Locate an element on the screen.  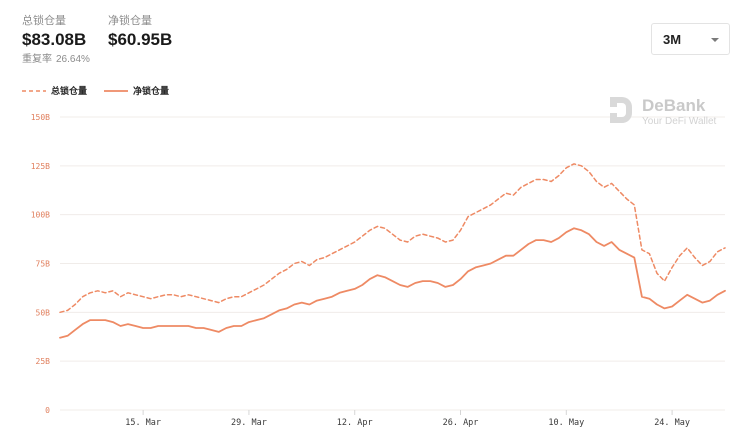
brand-name: DeBank is located at coordinates (674, 105).